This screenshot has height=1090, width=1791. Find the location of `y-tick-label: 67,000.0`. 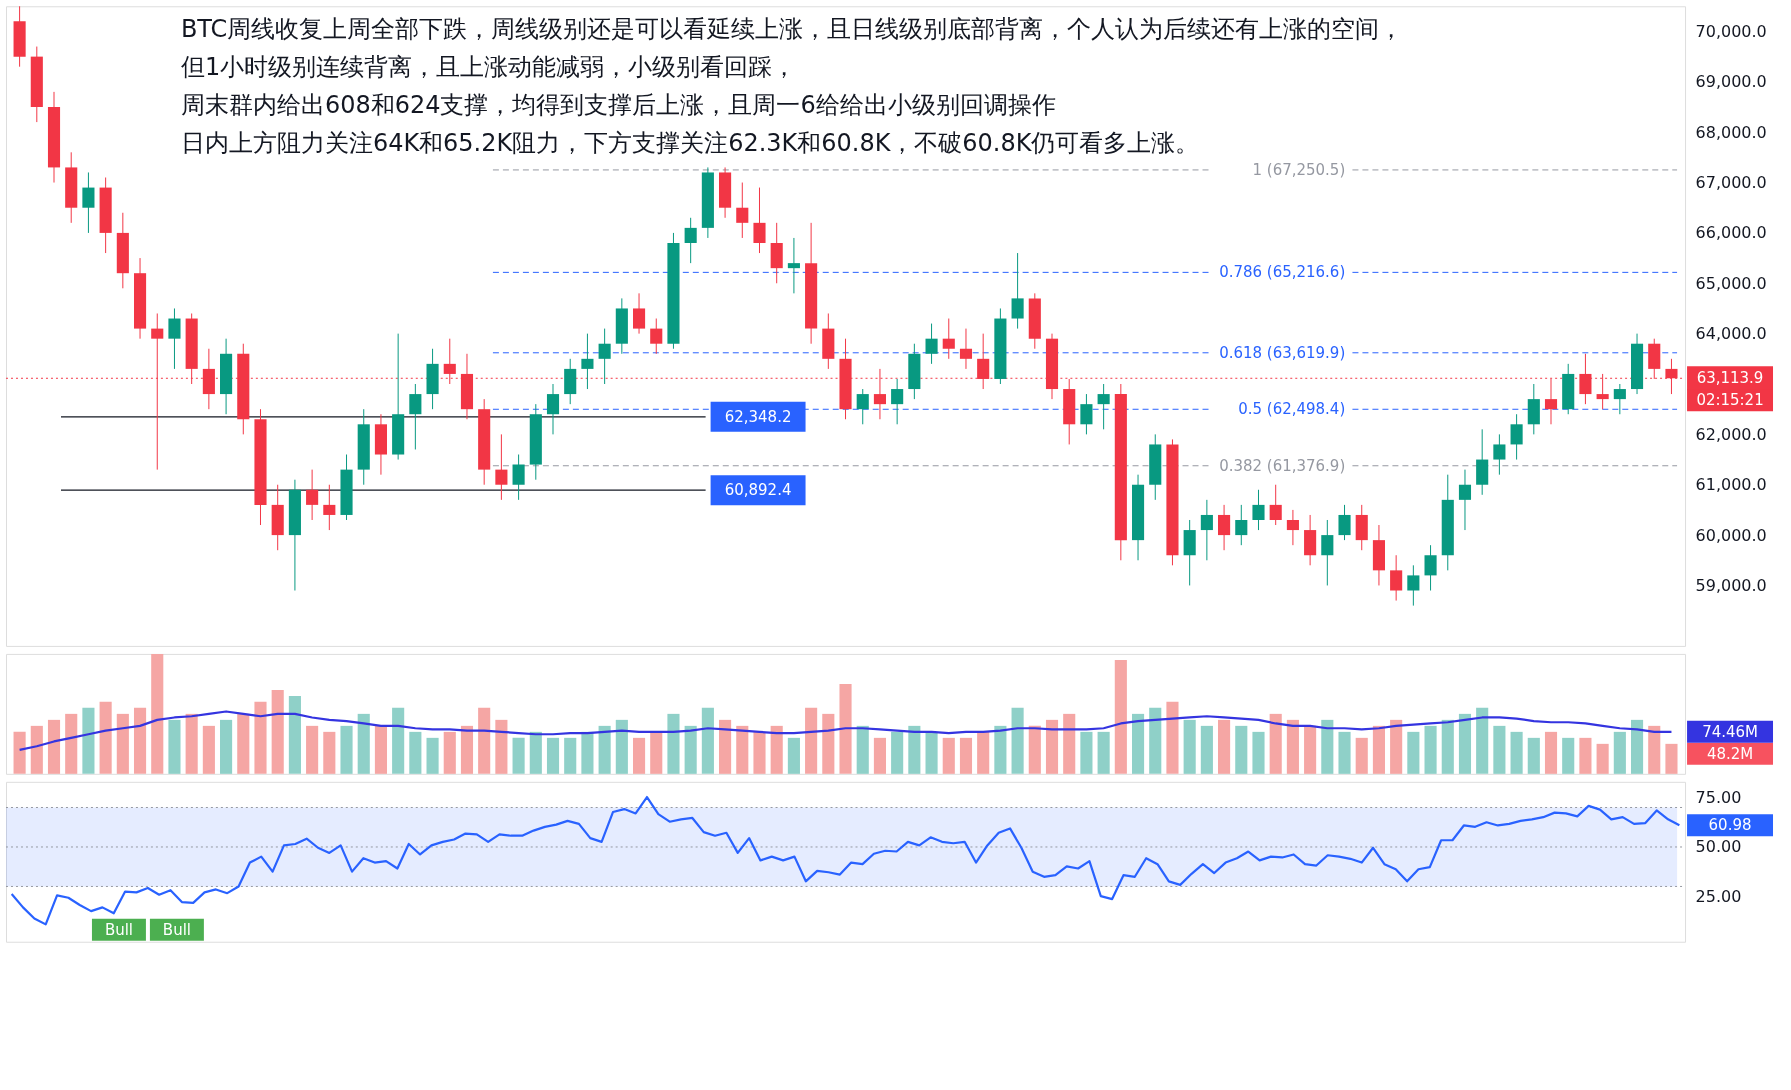

y-tick-label: 67,000.0 is located at coordinates (1731, 183).